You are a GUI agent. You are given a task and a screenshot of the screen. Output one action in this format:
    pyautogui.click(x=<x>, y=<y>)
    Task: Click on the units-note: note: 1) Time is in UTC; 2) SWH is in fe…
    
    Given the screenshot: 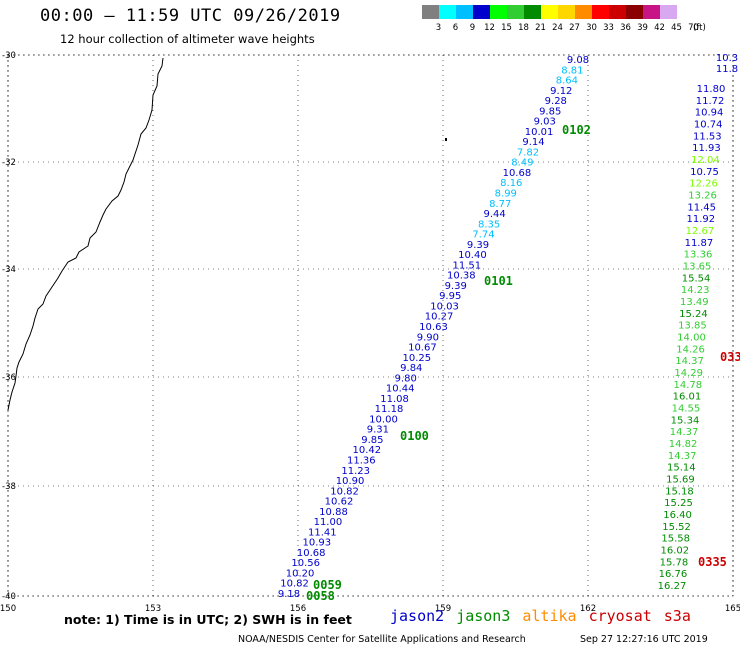 What is the action you would take?
    pyautogui.click(x=208, y=619)
    